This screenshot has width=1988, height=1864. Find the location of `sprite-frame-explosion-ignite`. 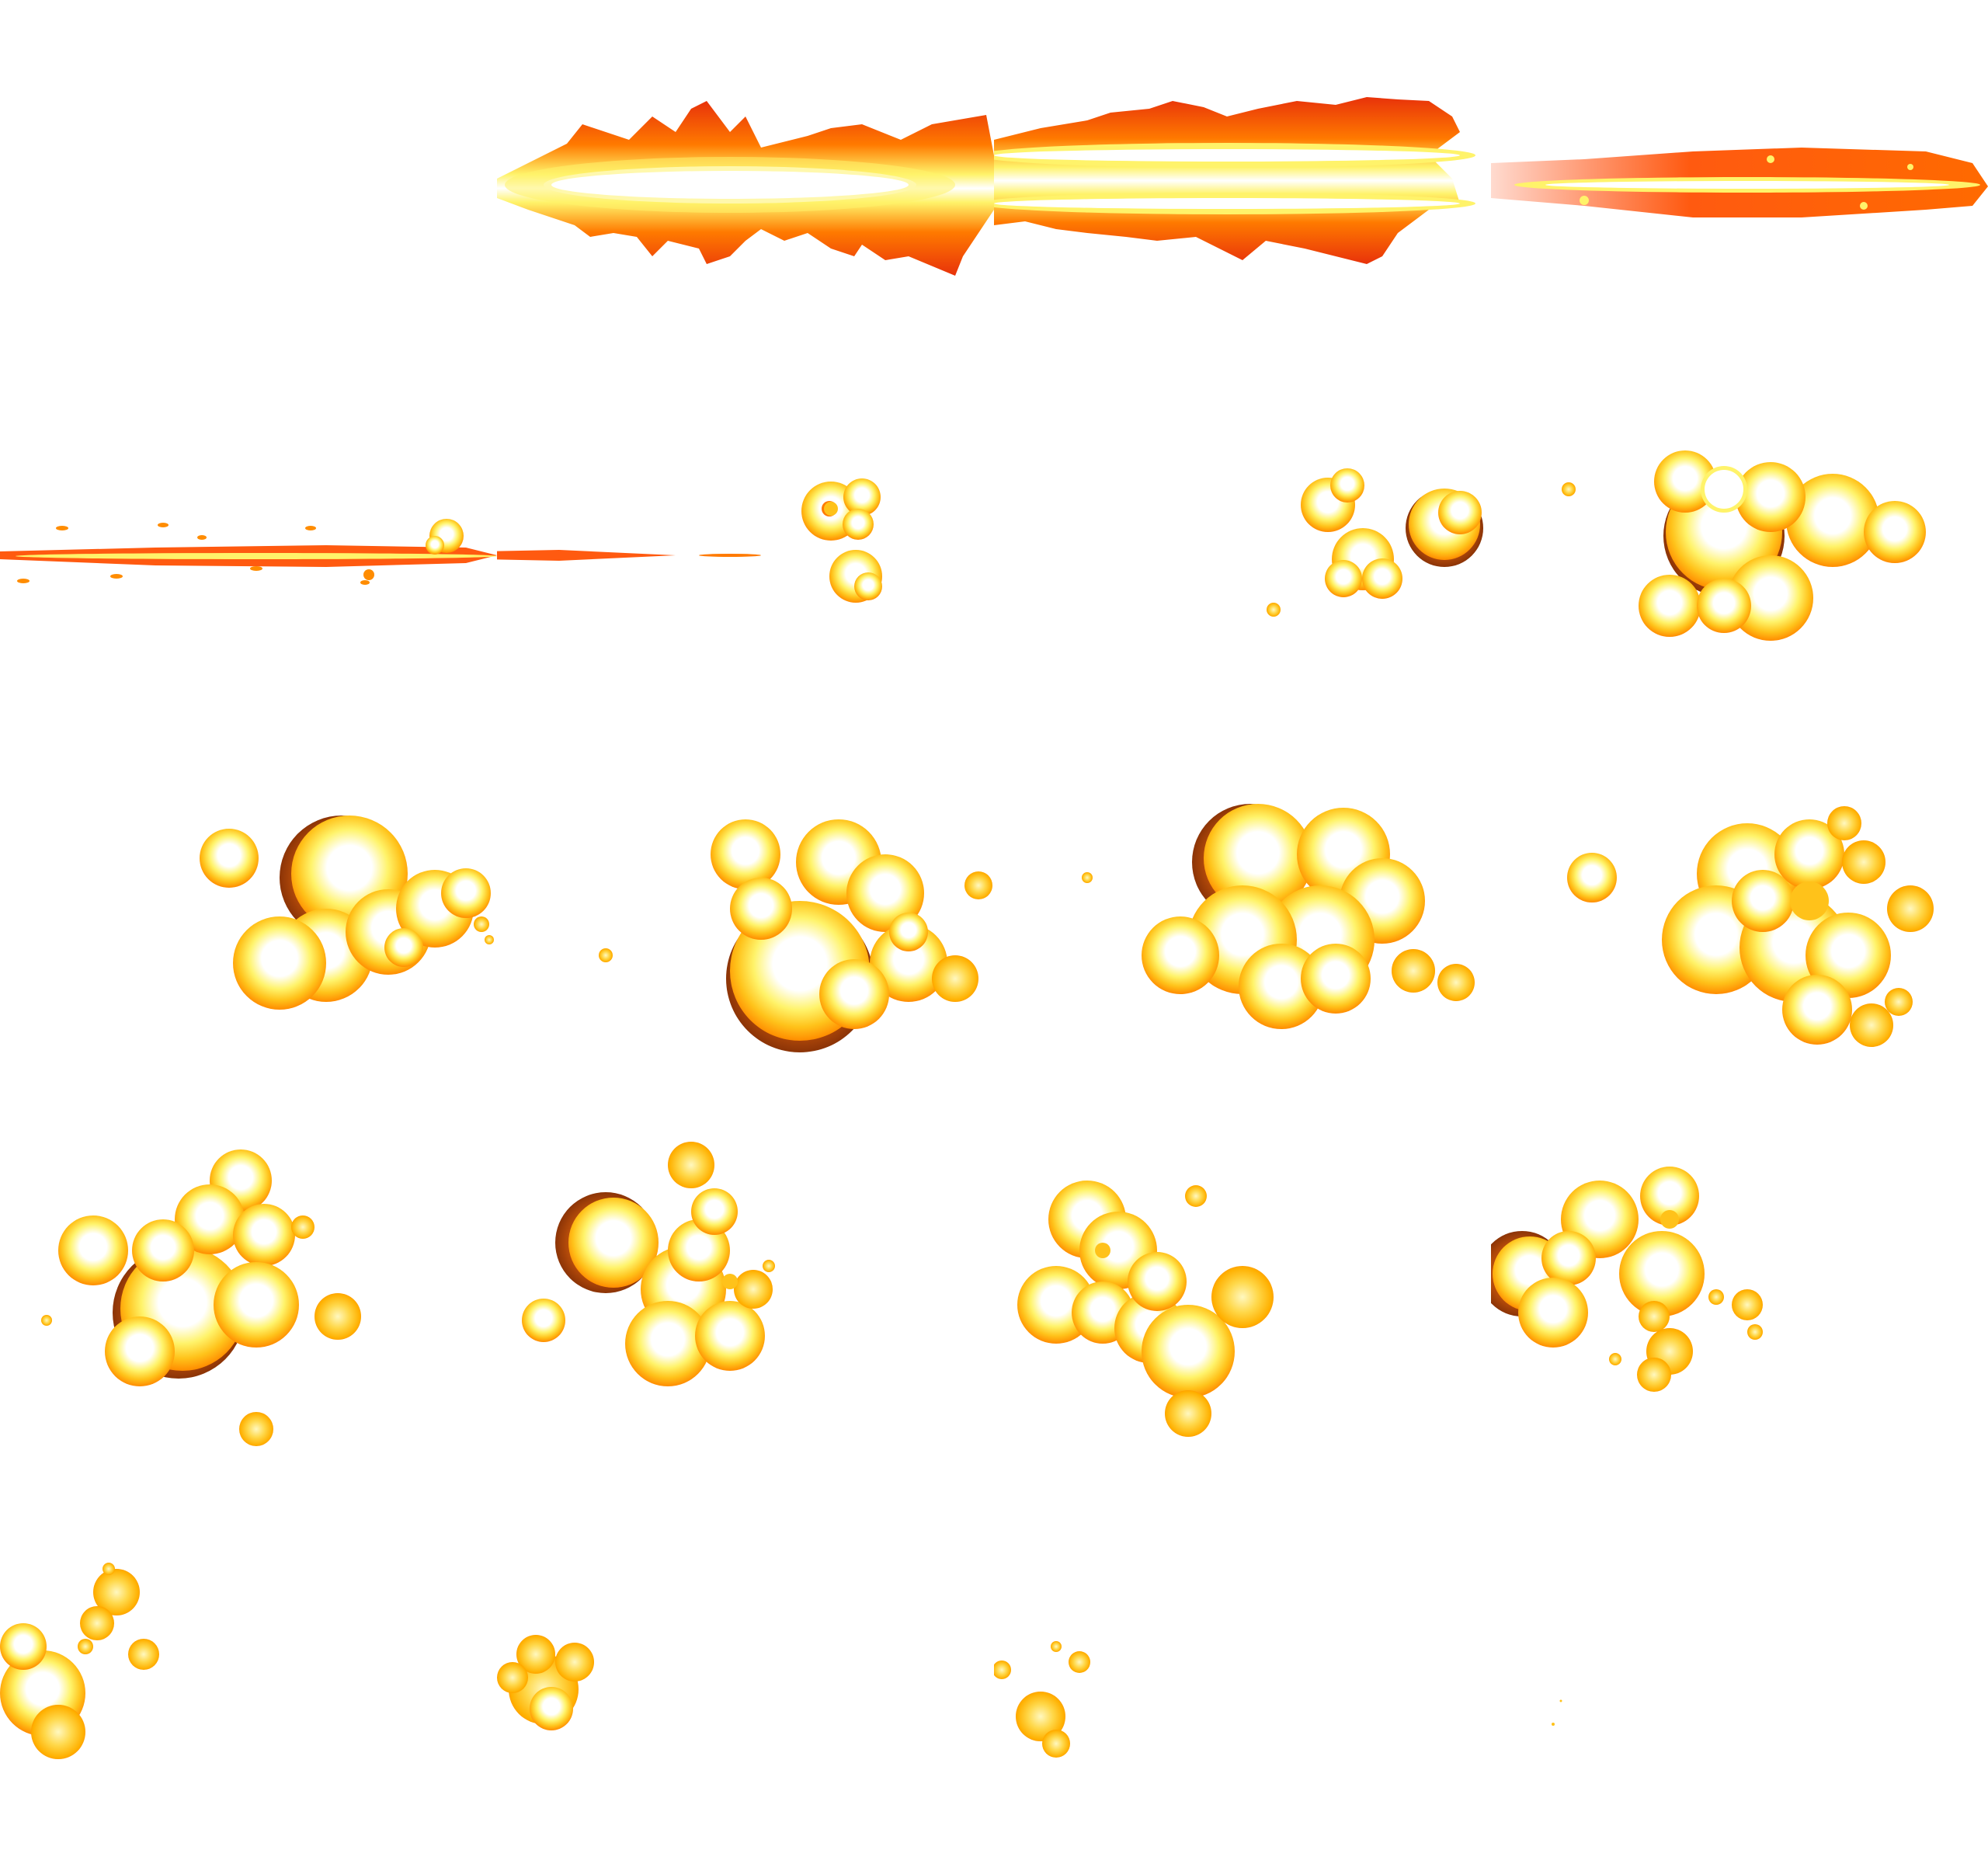

sprite-frame-explosion-ignite is located at coordinates (1242, 559).